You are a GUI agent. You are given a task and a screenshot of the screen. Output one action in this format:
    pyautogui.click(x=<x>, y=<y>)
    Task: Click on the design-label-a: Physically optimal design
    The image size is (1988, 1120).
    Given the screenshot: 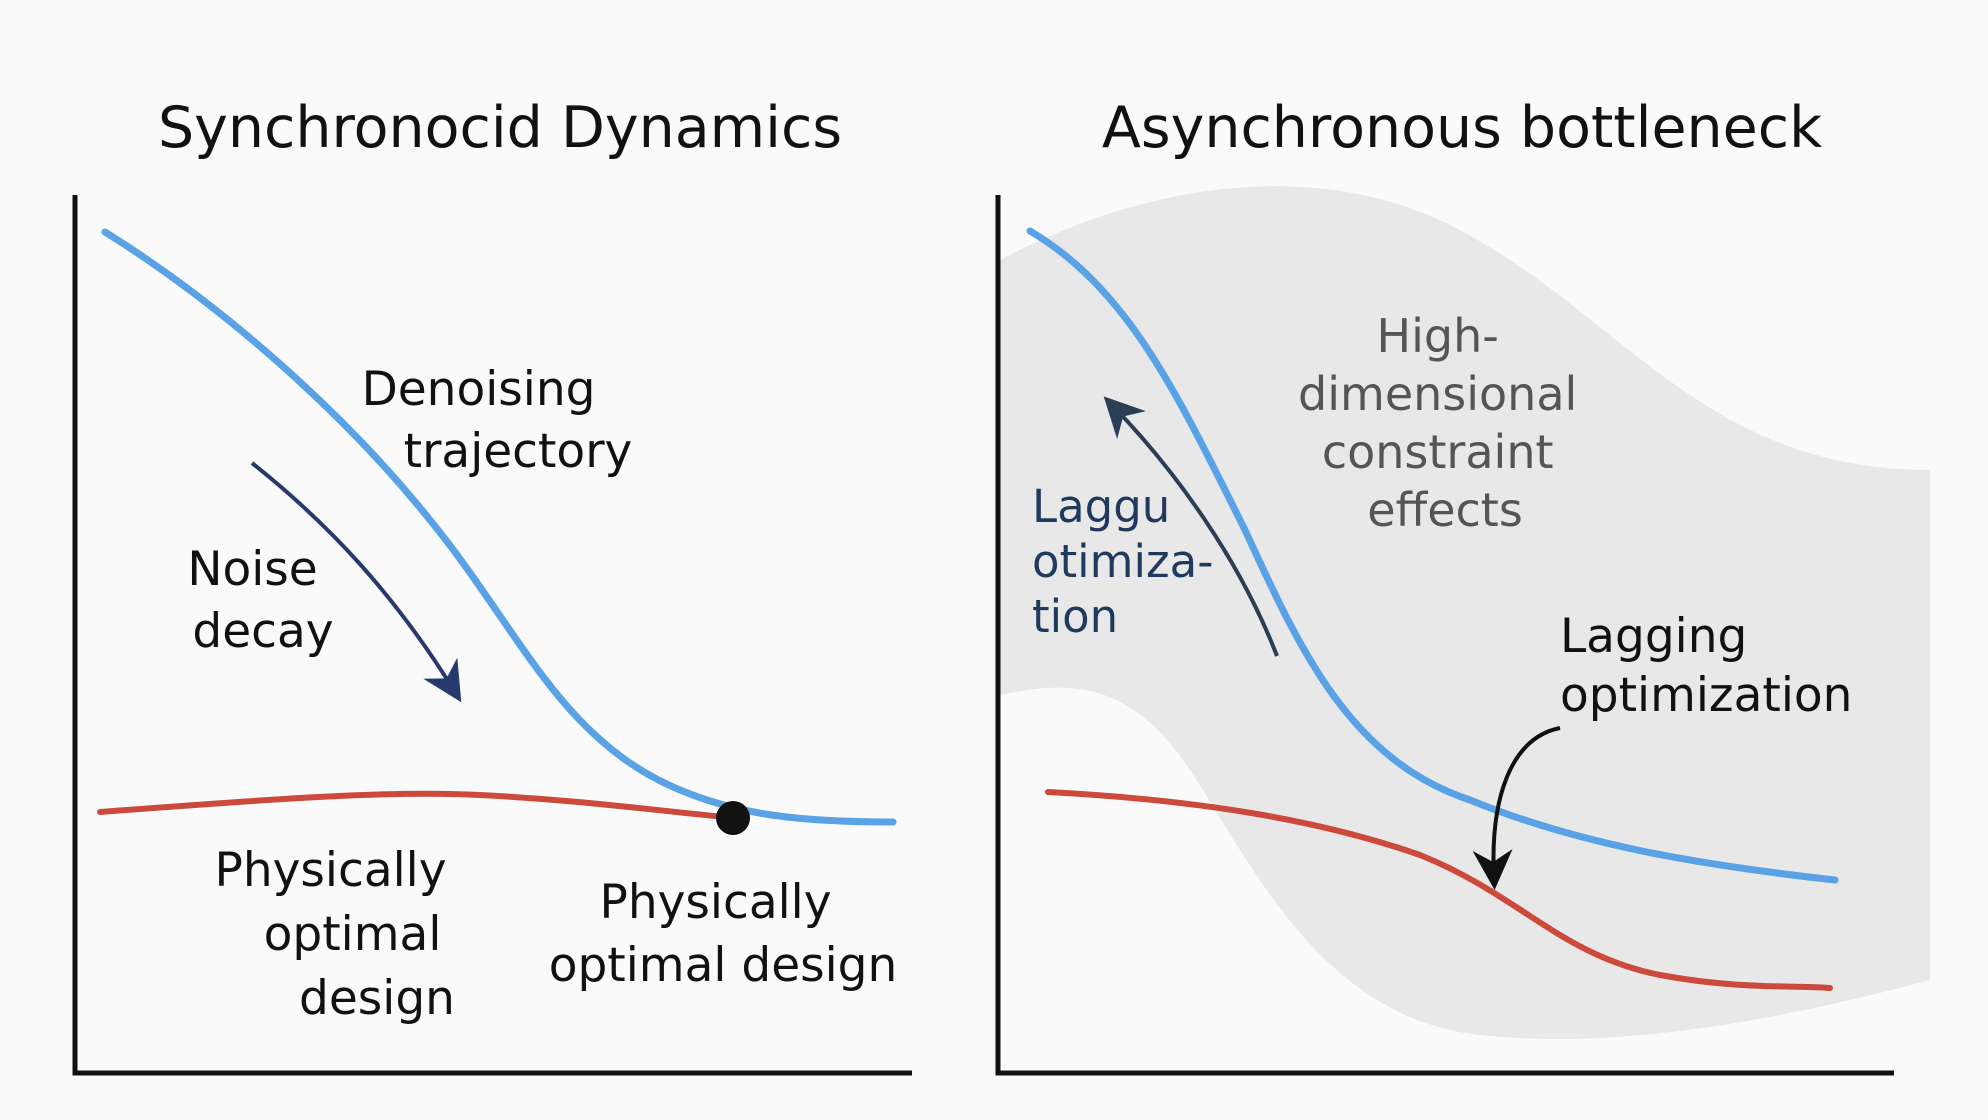 What is the action you would take?
    pyautogui.click(x=337, y=934)
    